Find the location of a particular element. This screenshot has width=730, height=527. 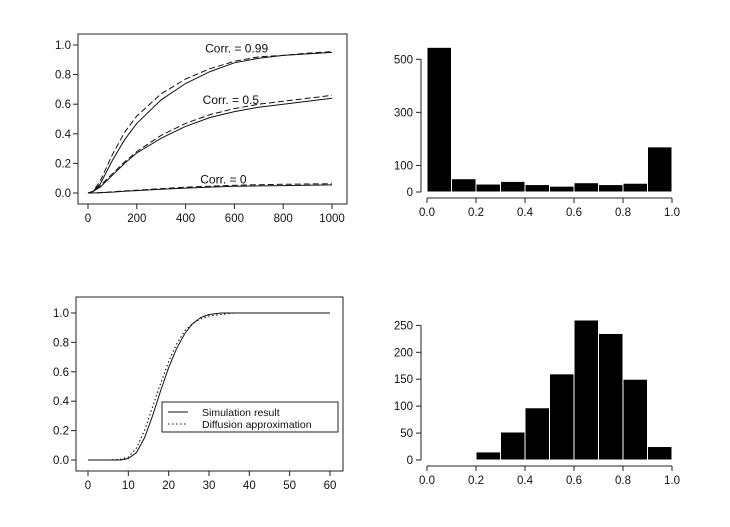

panel-d: 0 50 100 150 200 250 0.0 0.2 0.4 0.6 0.8 1.0 is located at coordinates (537, 403).